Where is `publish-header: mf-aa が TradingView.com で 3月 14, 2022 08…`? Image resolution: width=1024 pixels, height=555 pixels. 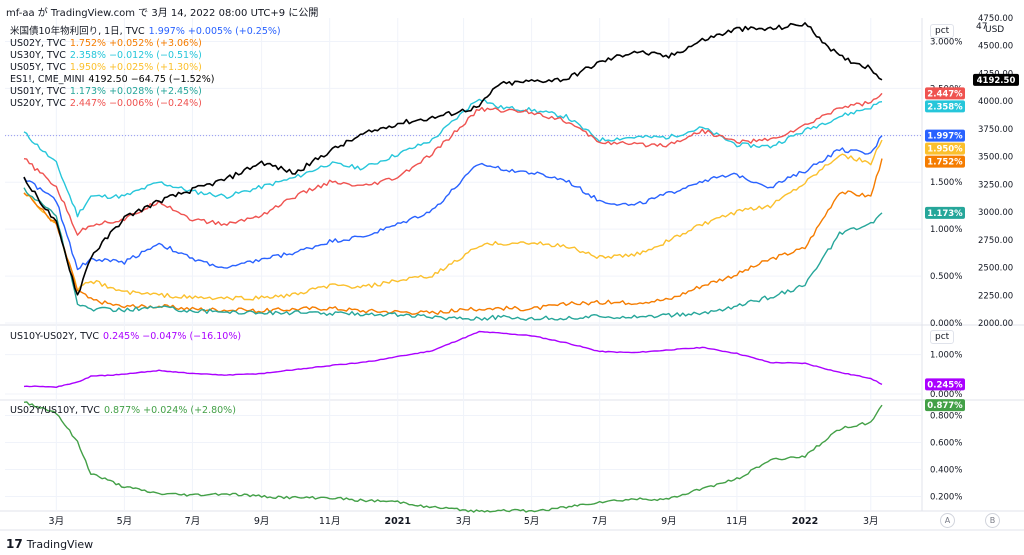 publish-header: mf-aa が TradingView.com で 3月 14, 2022 08… is located at coordinates (162, 13).